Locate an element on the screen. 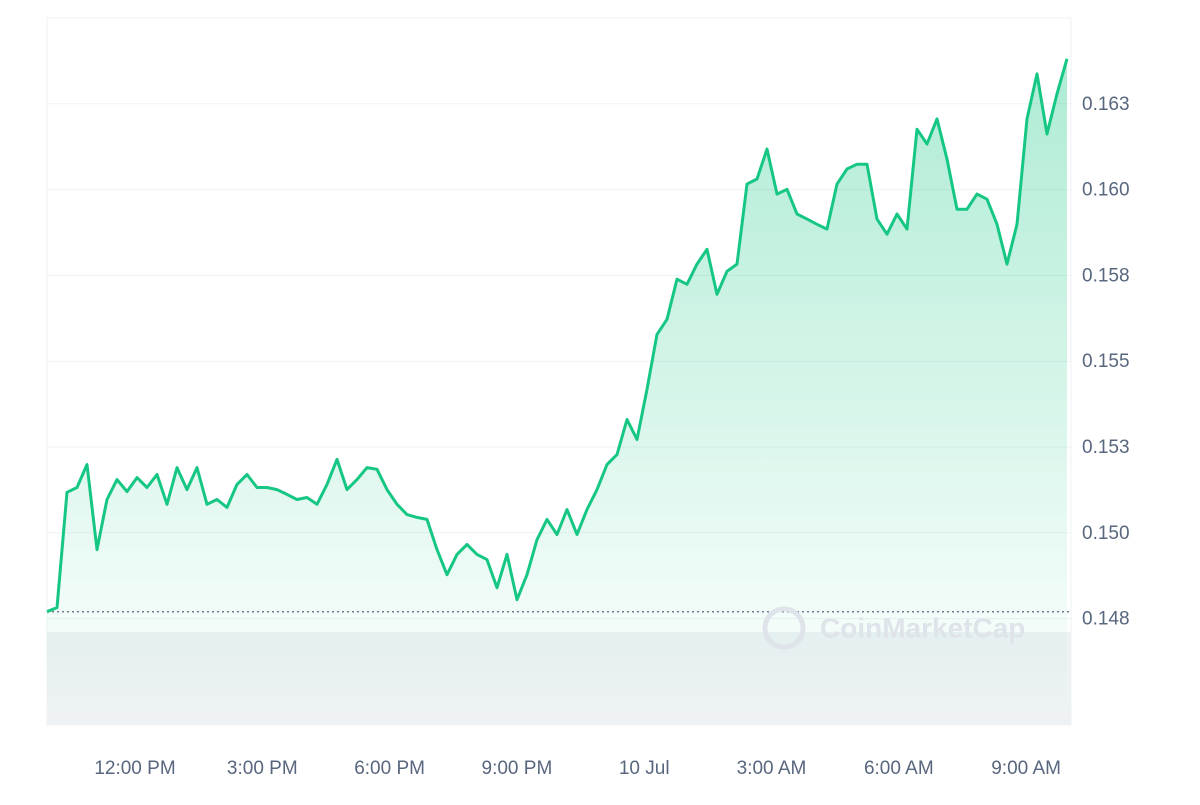 The height and width of the screenshot is (805, 1200). x-tick-label: 3:00 AM is located at coordinates (772, 768).